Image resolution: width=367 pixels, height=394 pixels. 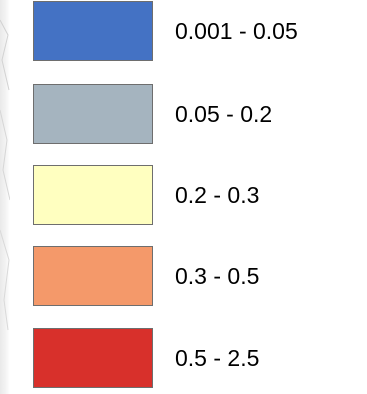 I want to click on legend-label: 0.3 - 0.5, so click(x=217, y=276).